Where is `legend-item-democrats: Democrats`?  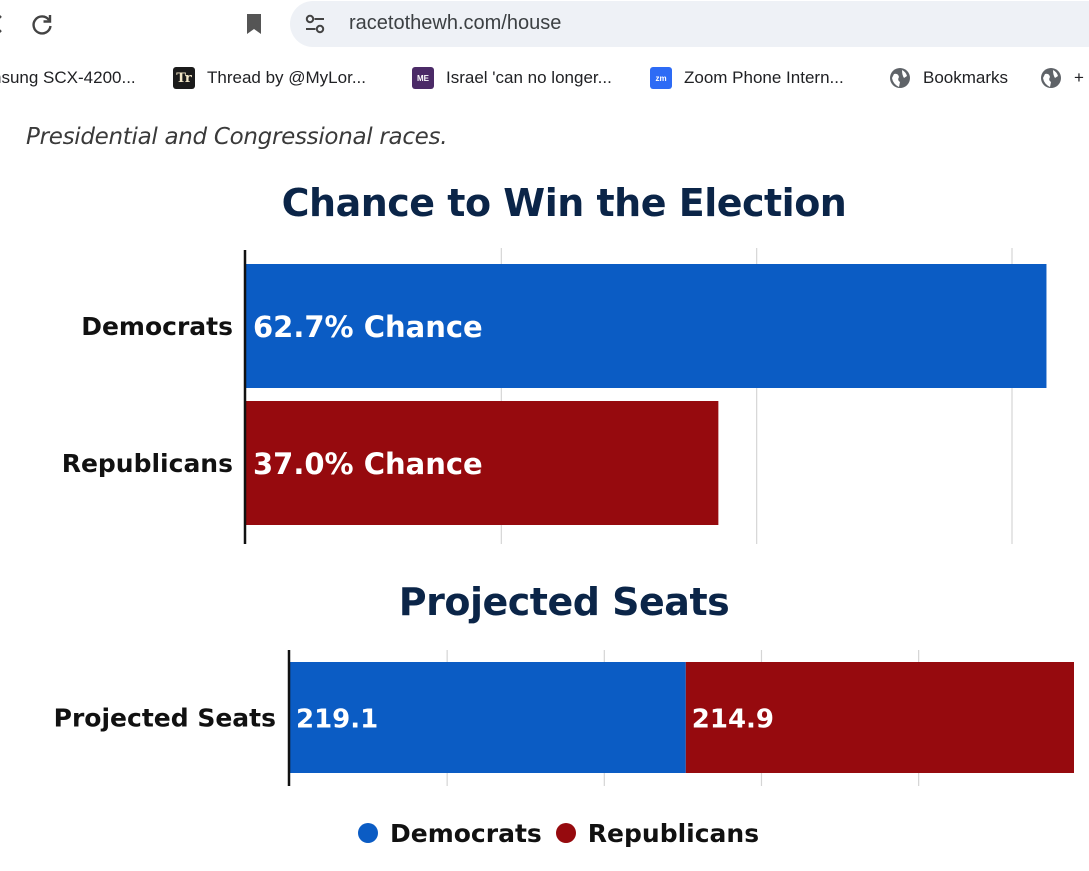
legend-item-democrats: Democrats is located at coordinates (450, 833).